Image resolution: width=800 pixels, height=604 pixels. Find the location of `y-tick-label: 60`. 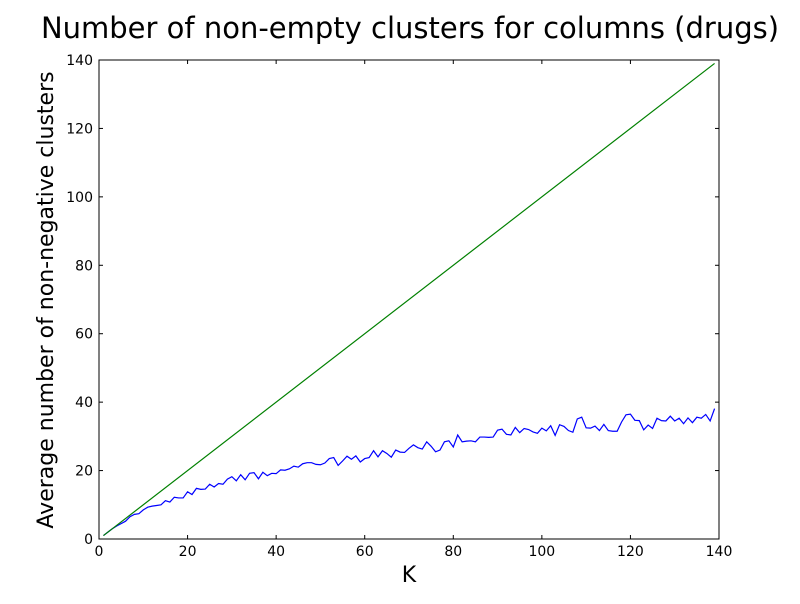

y-tick-label: 60 is located at coordinates (84, 335).